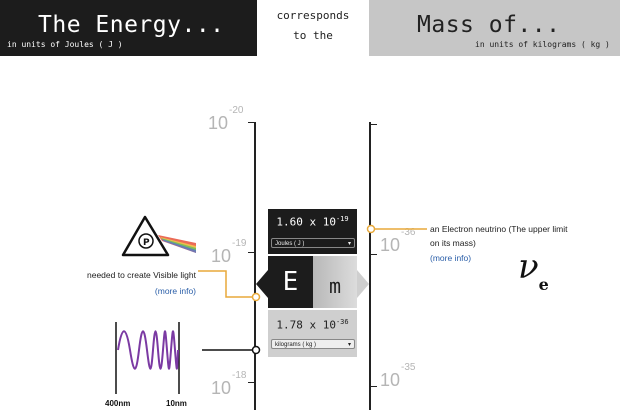 Image resolution: width=620 pixels, height=410 pixels. I want to click on corresponds-line1: corresponds, so click(313, 15).